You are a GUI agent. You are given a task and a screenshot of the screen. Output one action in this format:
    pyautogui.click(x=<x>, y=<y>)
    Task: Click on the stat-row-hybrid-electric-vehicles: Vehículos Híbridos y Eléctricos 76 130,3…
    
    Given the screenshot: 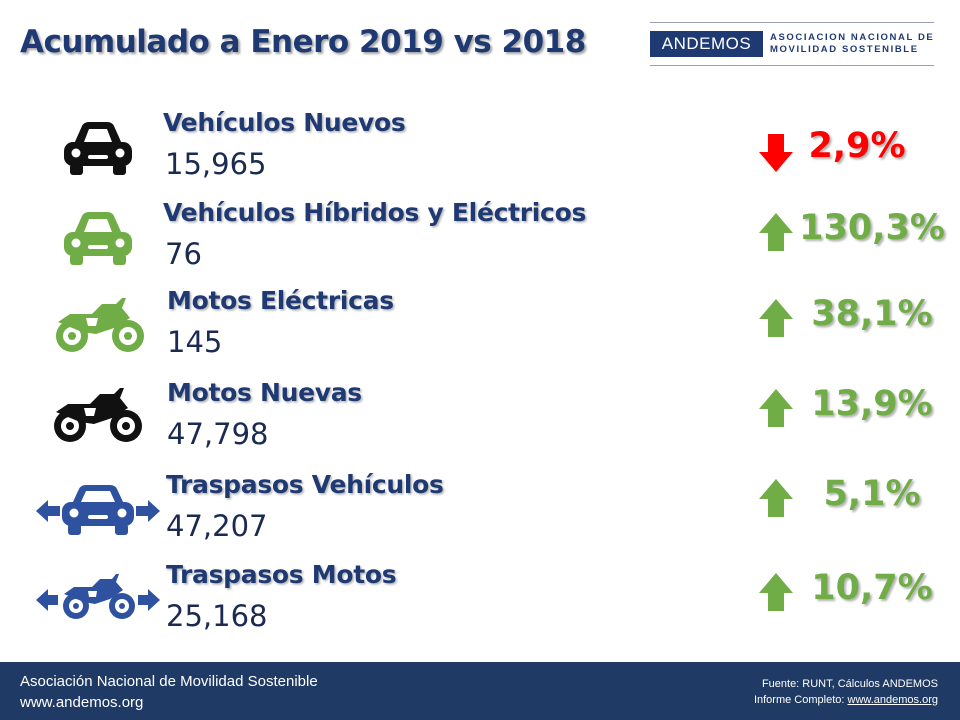 What is the action you would take?
    pyautogui.click(x=480, y=240)
    